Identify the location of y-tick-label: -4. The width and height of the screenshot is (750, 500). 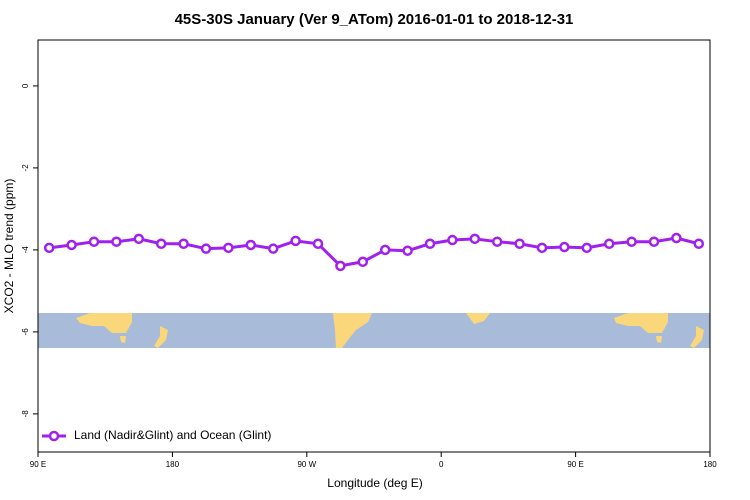
(25, 250).